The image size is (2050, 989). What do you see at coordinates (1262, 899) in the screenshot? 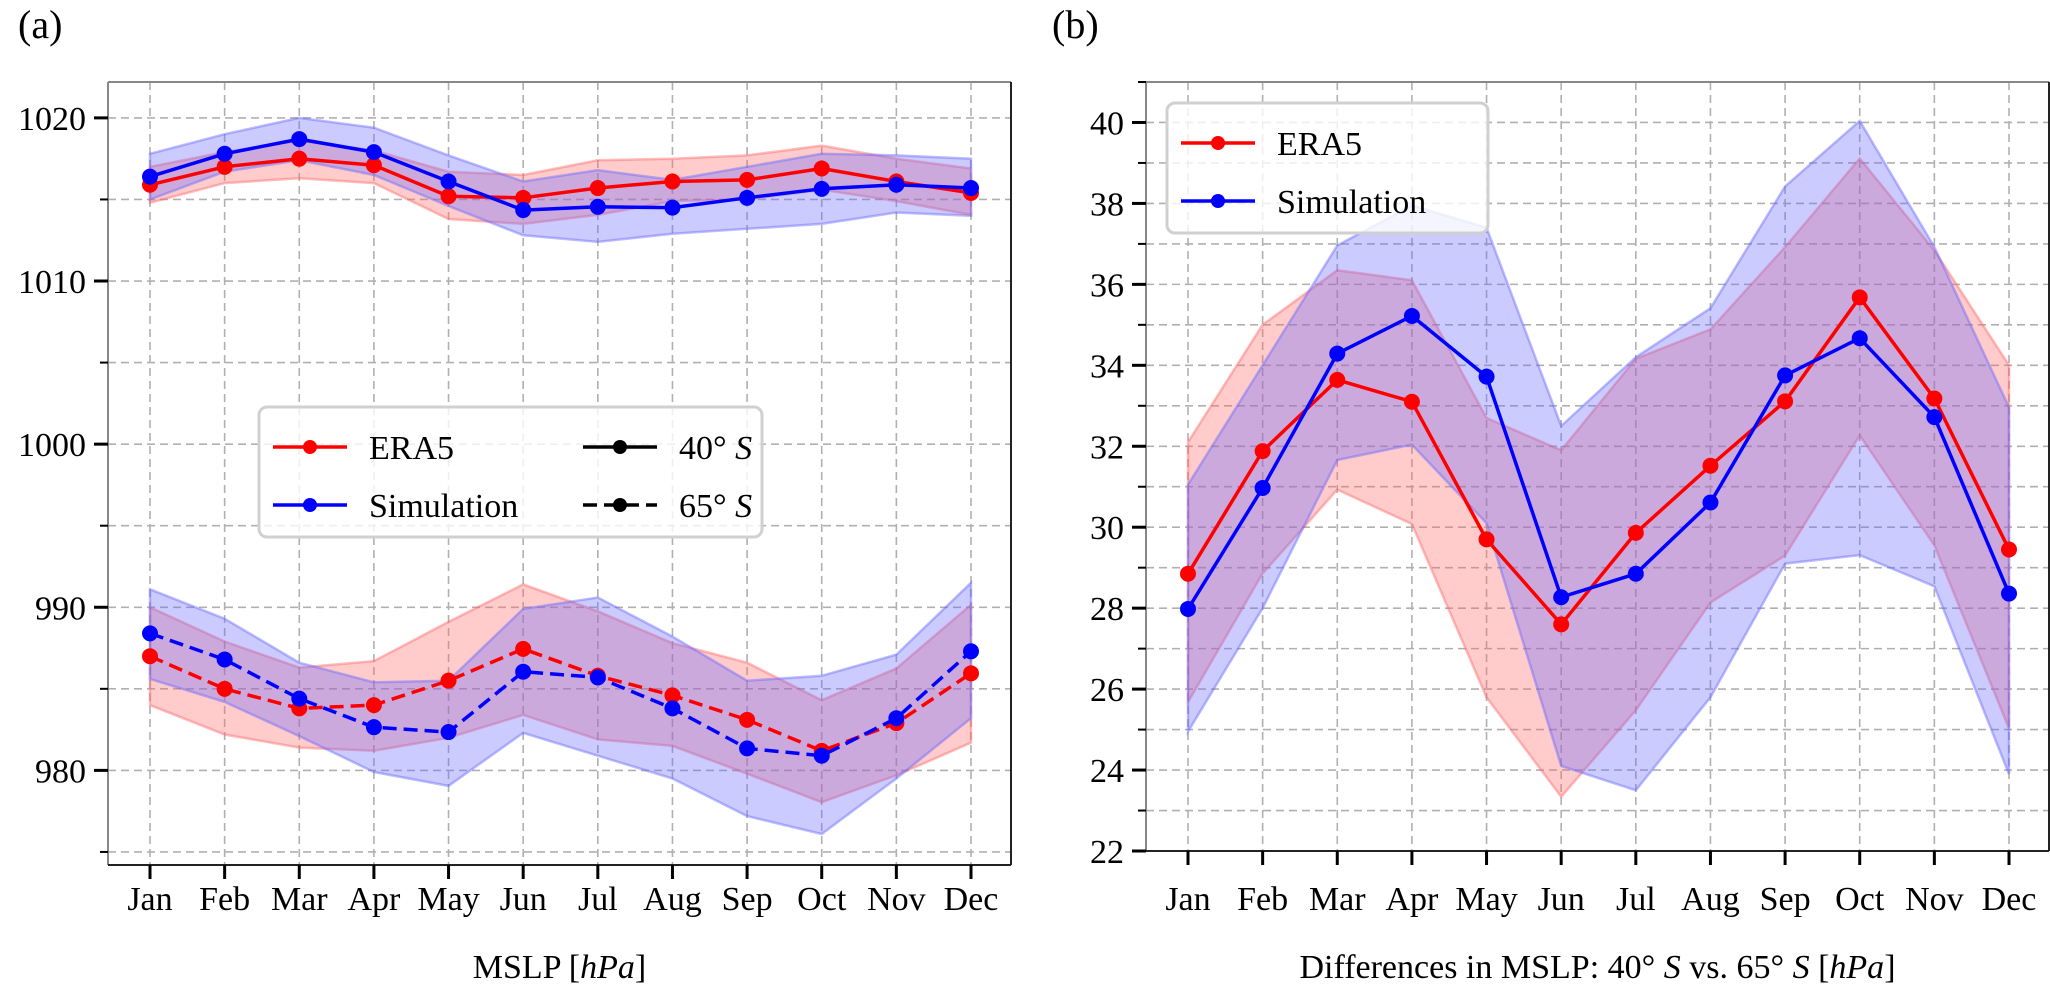
I see `x-tick-label-feb: Feb` at bounding box center [1262, 899].